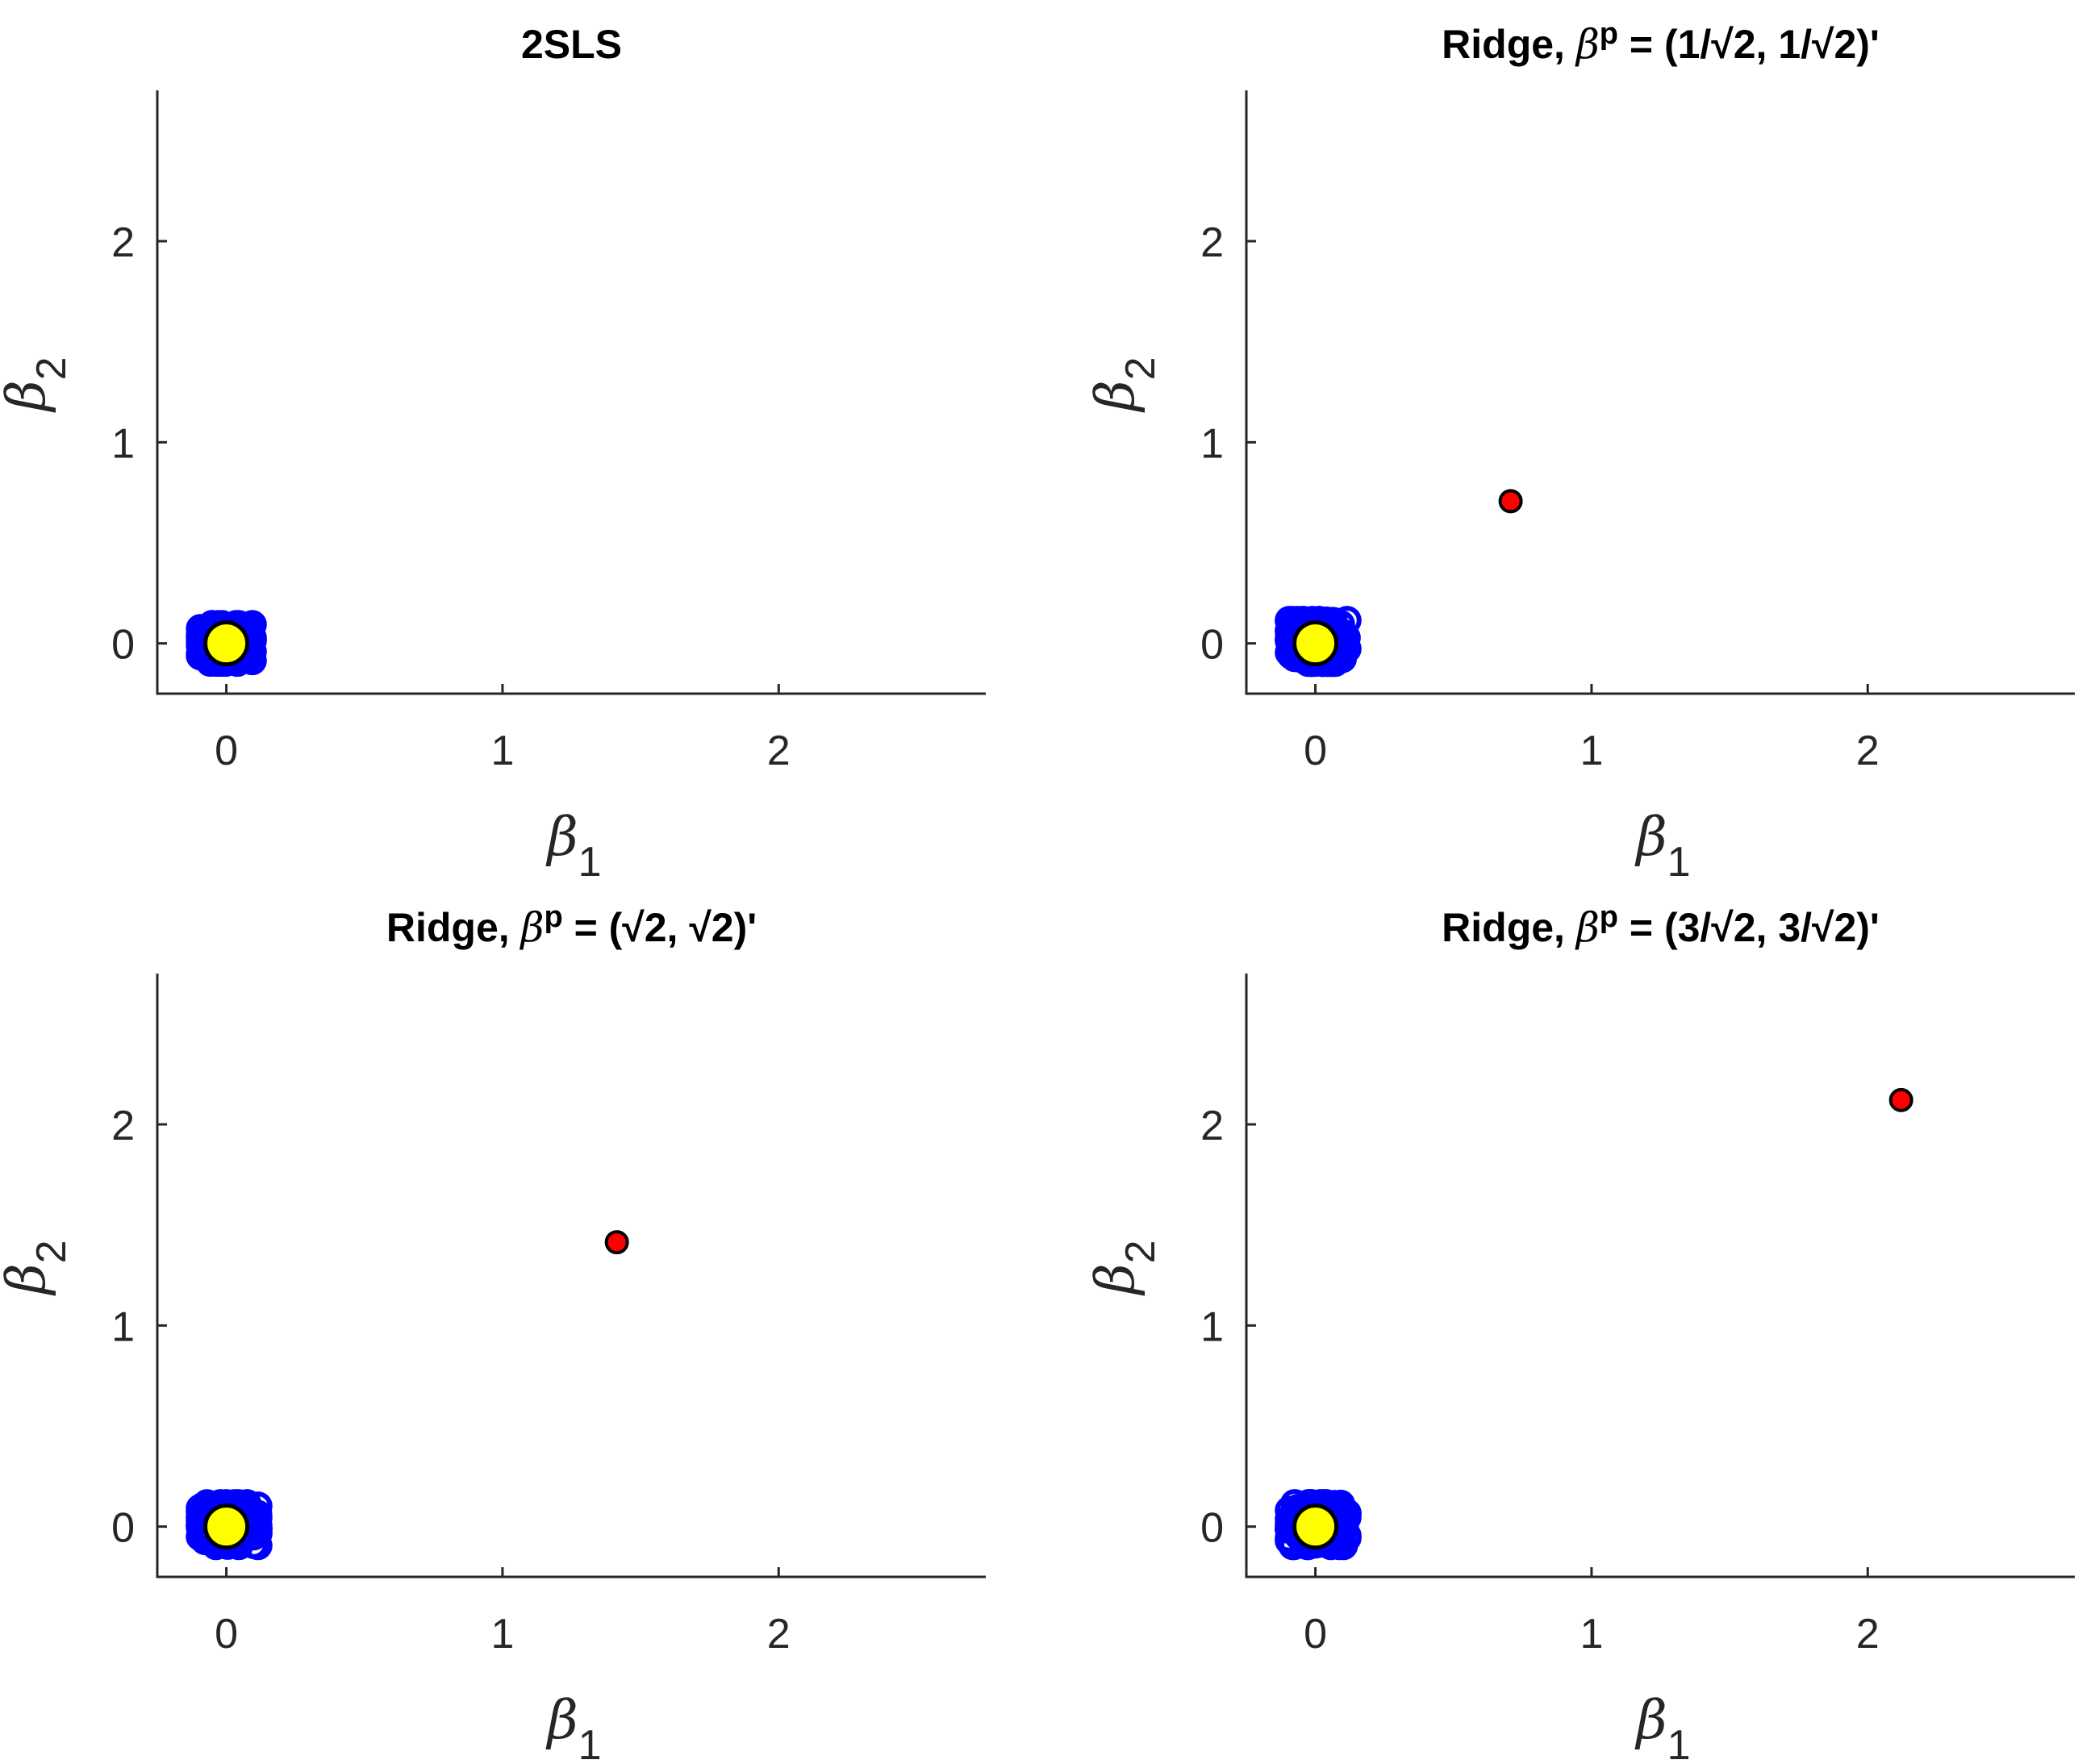 The image size is (2095, 1764). I want to click on panel-title: Ridge, βp = (3/√2, 3/√2)', so click(1661, 926).